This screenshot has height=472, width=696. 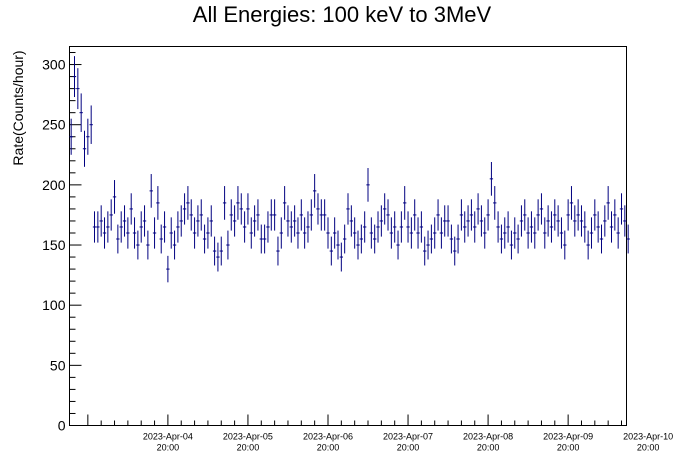 I want to click on y-tick-label: 250, so click(x=54, y=125).